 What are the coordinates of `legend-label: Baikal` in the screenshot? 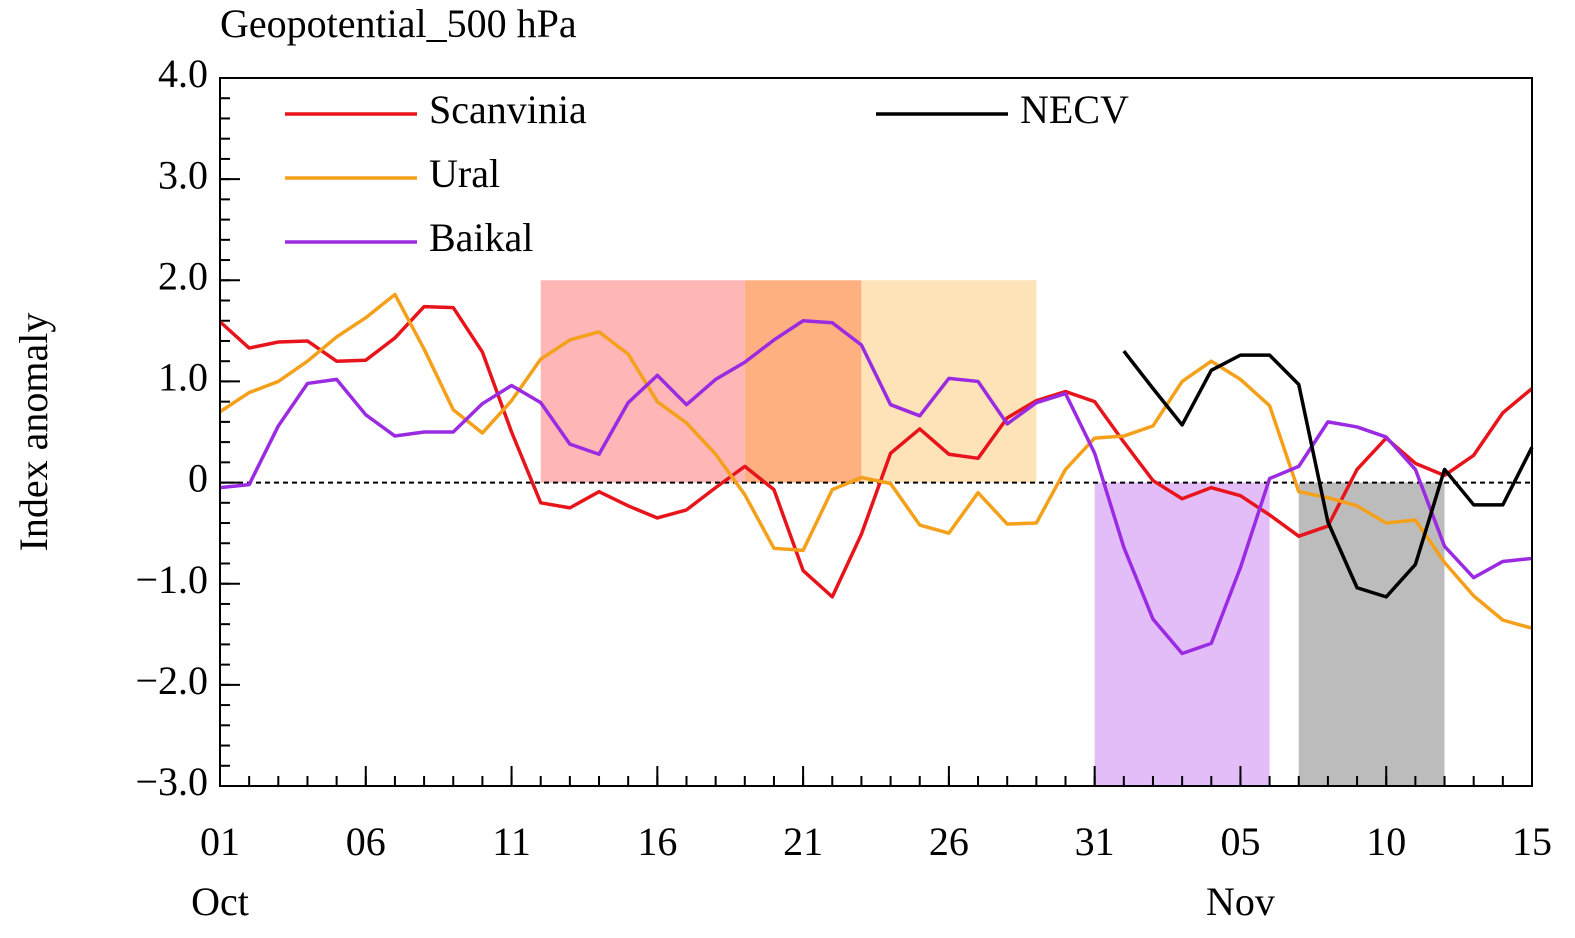 It's located at (481, 237).